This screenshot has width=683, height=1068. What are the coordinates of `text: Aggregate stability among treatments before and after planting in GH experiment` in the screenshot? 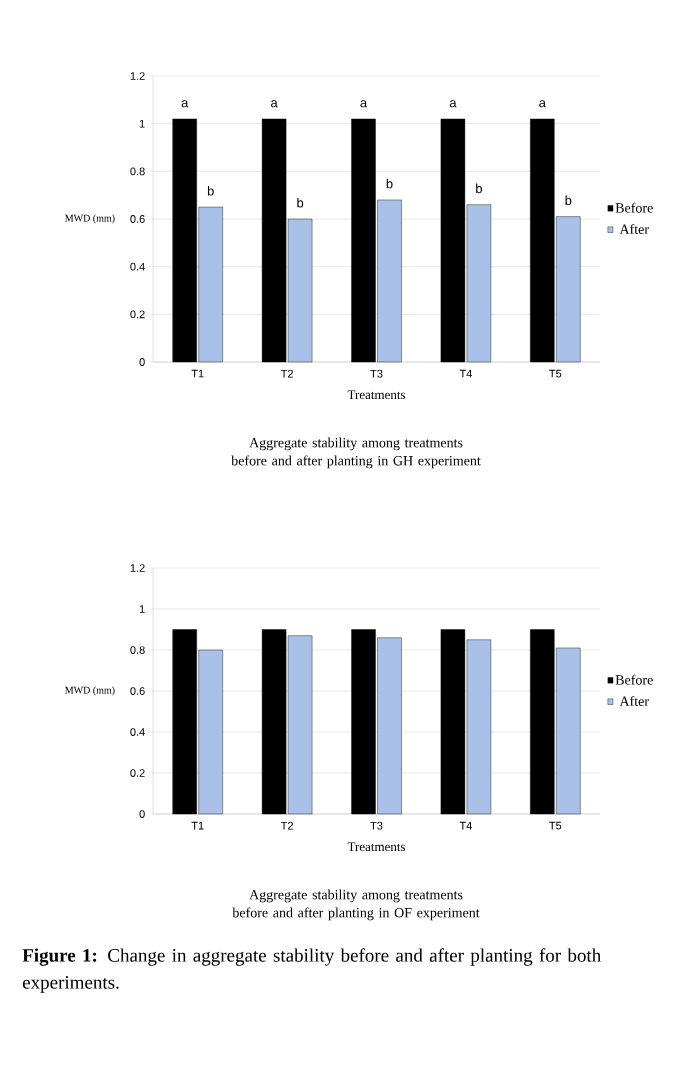 It's located at (356, 453).